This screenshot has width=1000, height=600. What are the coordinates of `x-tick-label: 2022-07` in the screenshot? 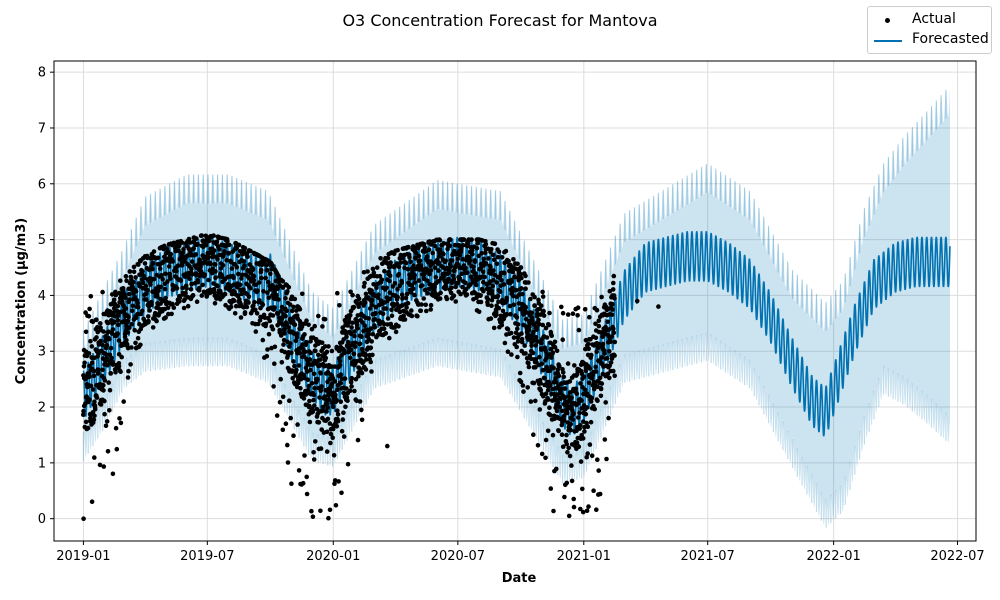 It's located at (957, 556).